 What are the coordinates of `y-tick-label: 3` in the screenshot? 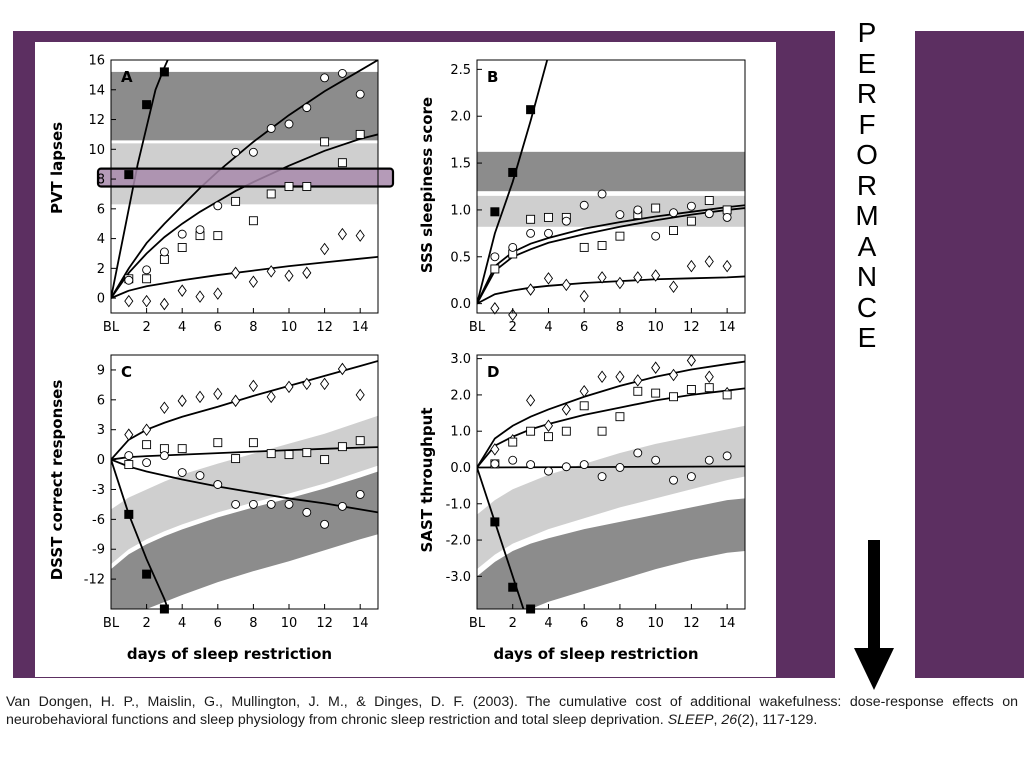 It's located at (101, 430).